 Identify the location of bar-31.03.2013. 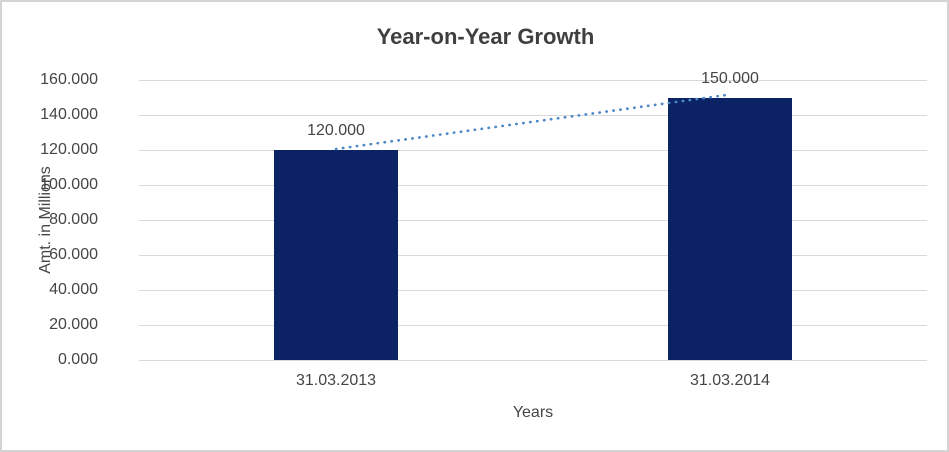
(336, 255).